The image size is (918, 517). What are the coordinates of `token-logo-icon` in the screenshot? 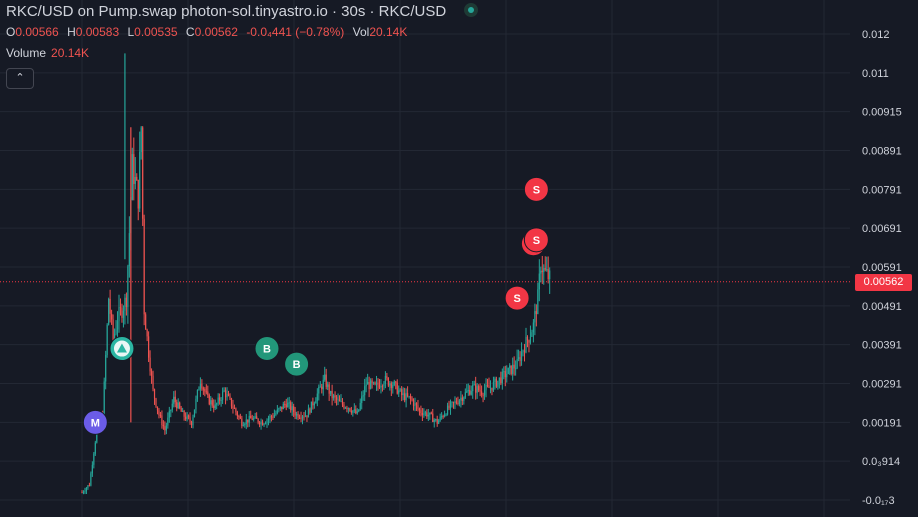 It's located at (122, 349).